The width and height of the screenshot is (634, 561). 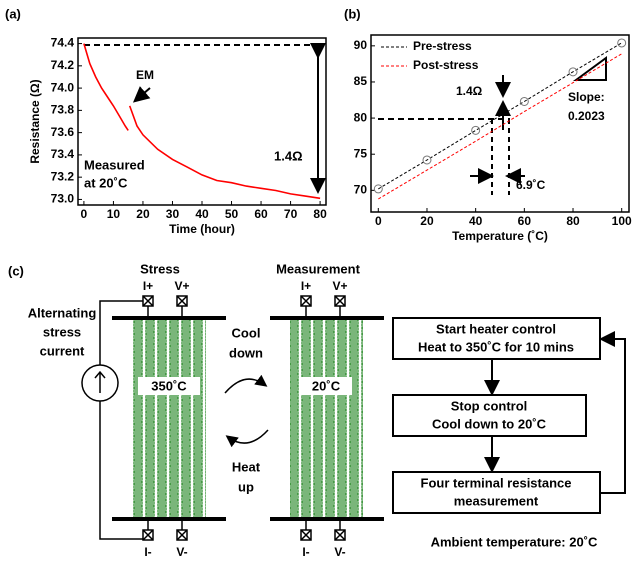 What do you see at coordinates (106, 182) in the screenshot?
I see `annotation: at 20˚C` at bounding box center [106, 182].